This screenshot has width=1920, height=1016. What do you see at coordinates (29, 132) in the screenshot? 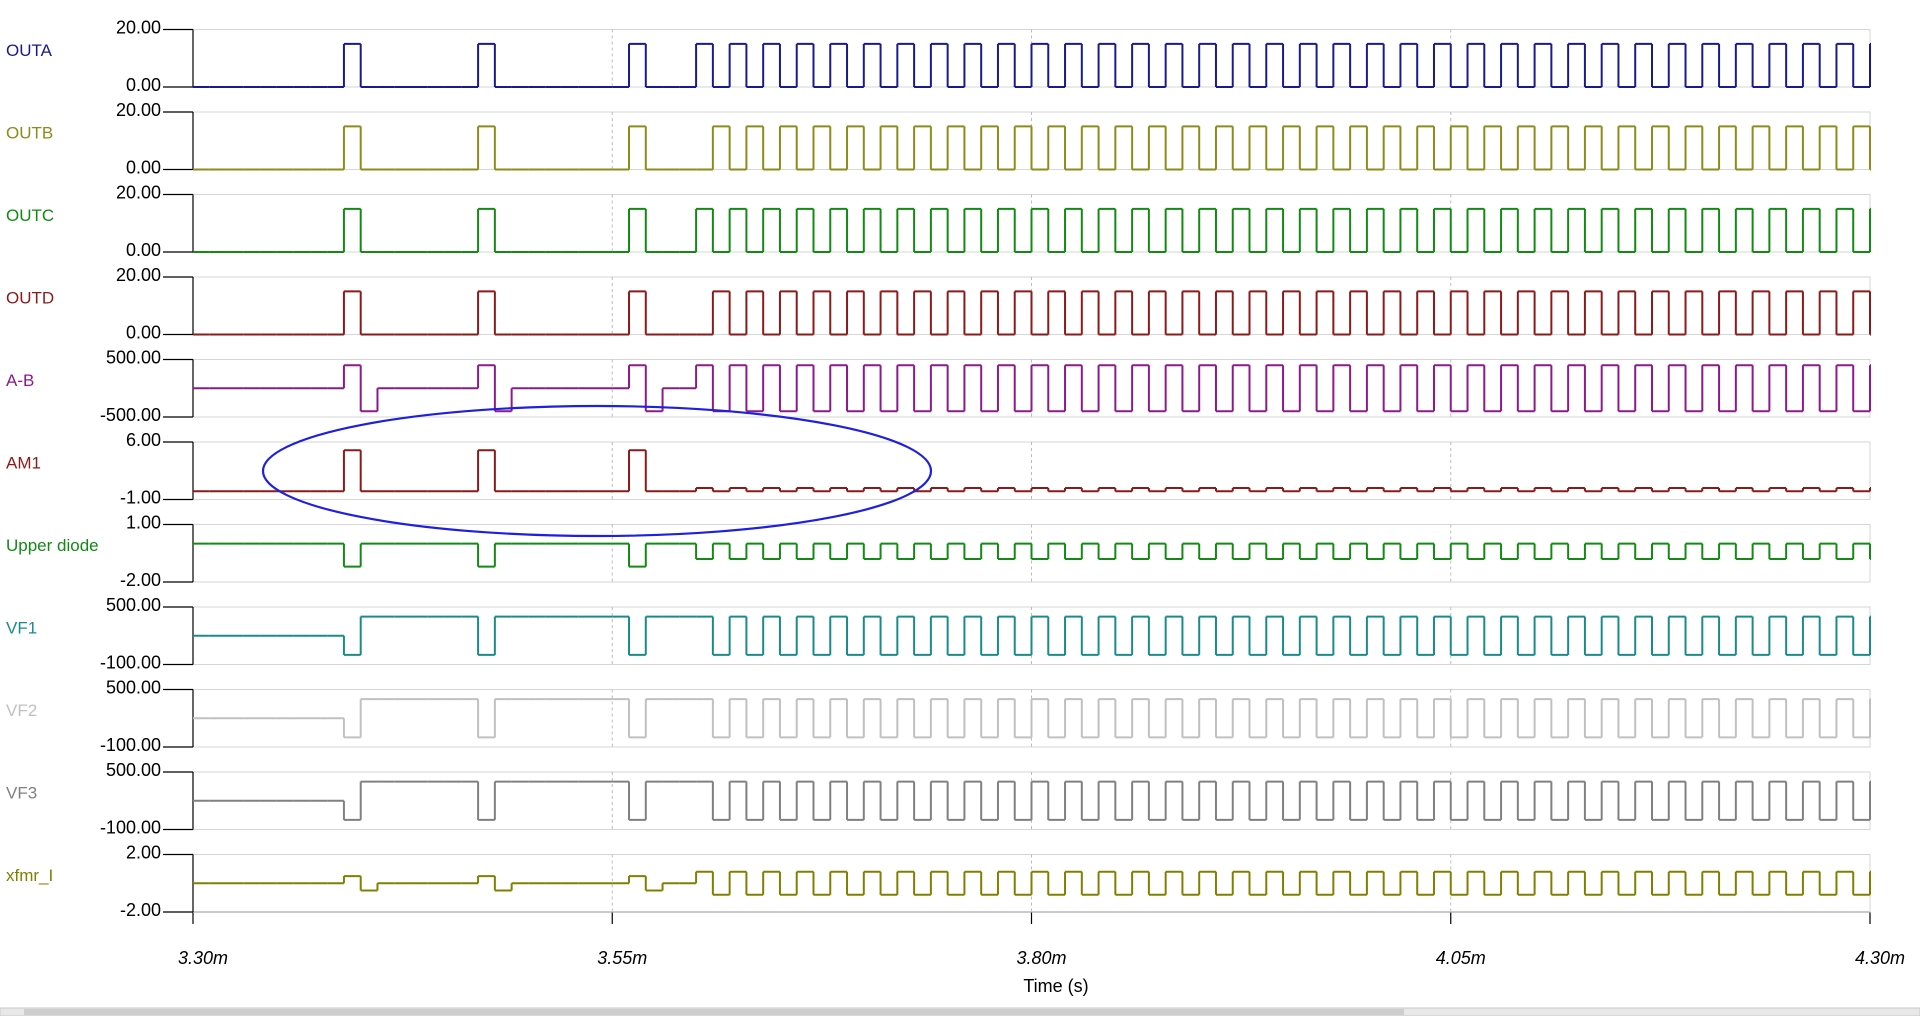
I see `trace-name: OUTB` at bounding box center [29, 132].